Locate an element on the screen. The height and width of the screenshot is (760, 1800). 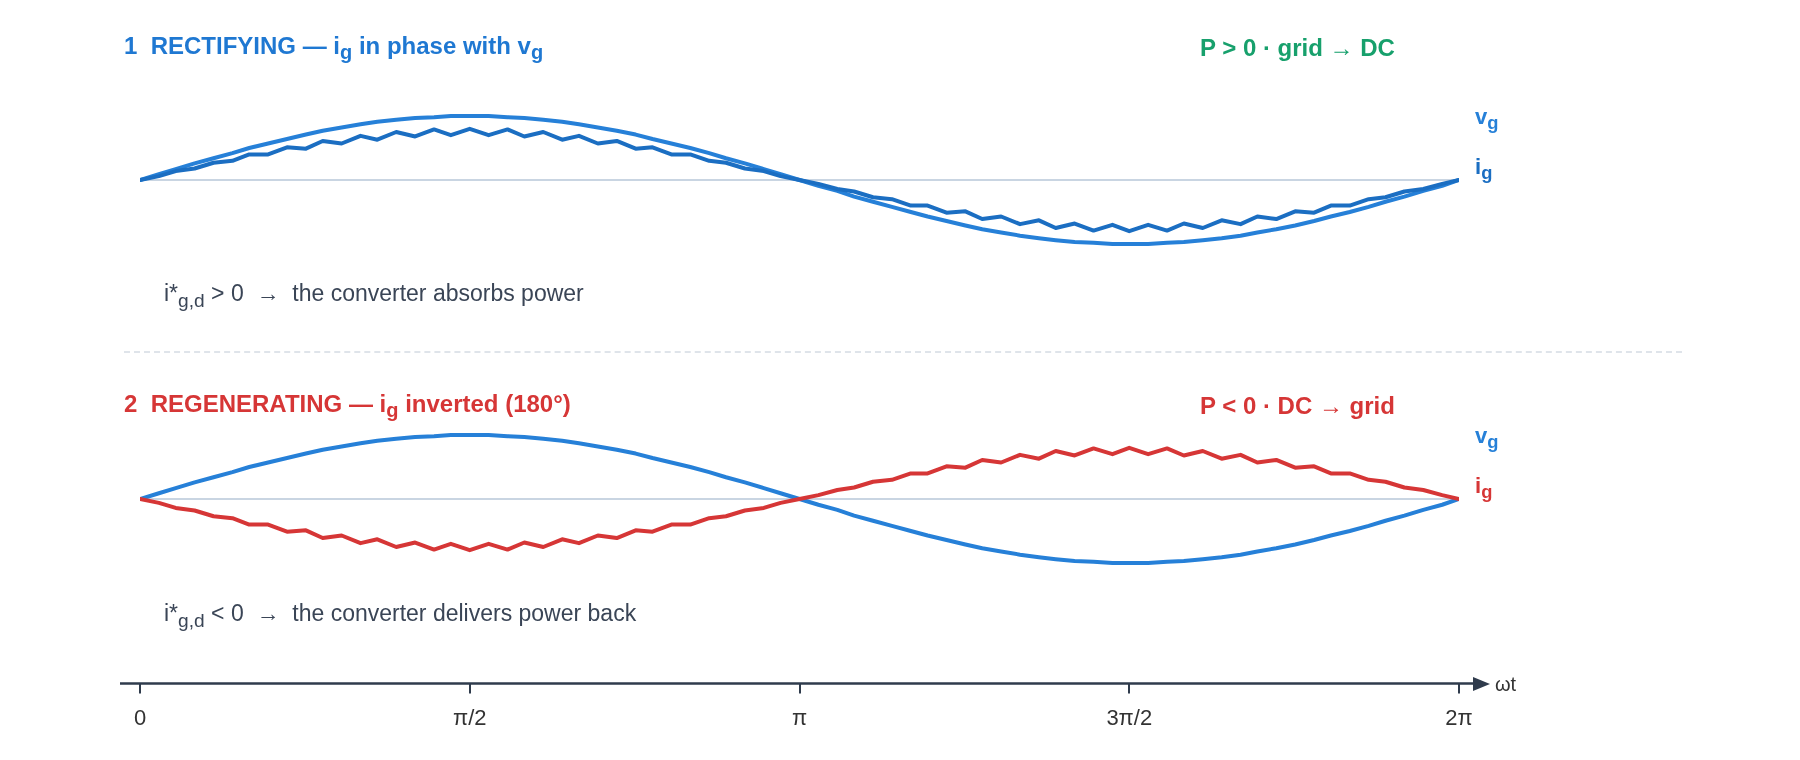
chart-title: 1 RECTIFYING — i$_{g}$ in phase with v$_{g}$ is located at coordinates (334, 48).